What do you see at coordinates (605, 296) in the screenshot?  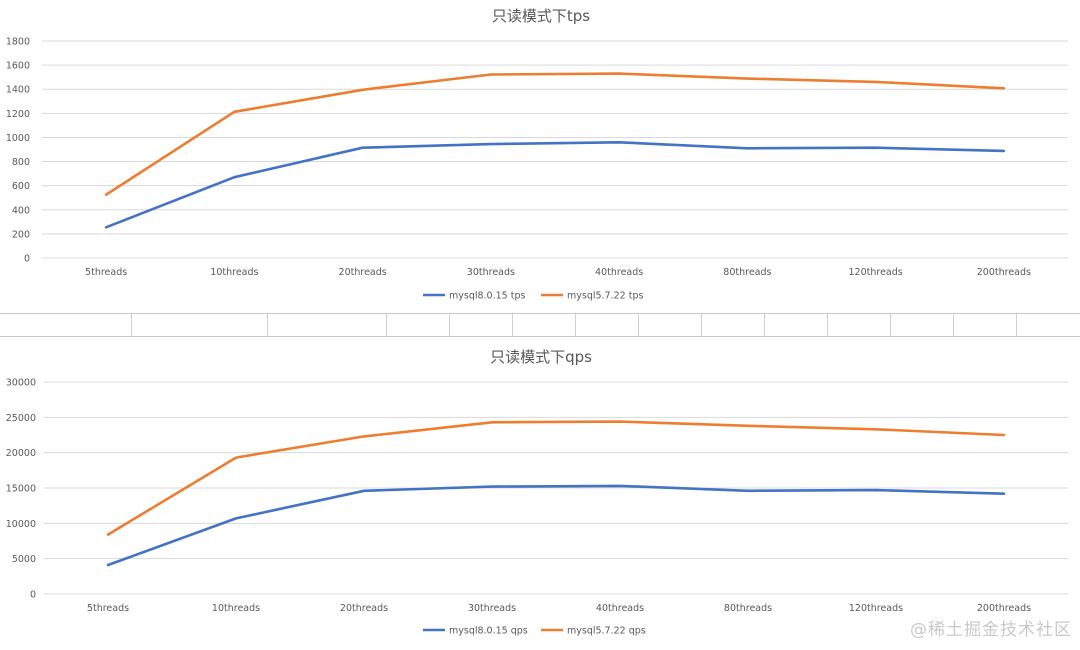 I see `legend-label: mysql5.7.22 tps` at bounding box center [605, 296].